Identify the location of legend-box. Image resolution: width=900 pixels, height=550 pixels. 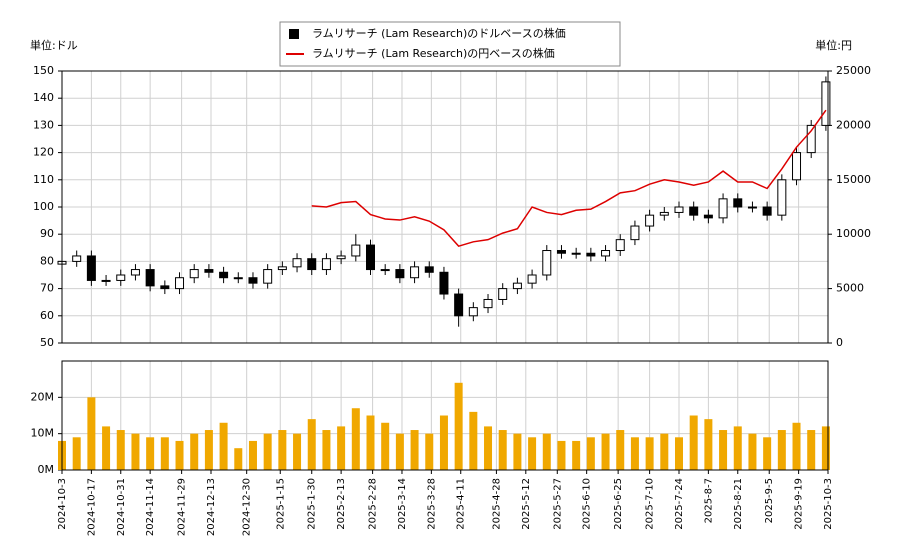
(450, 44).